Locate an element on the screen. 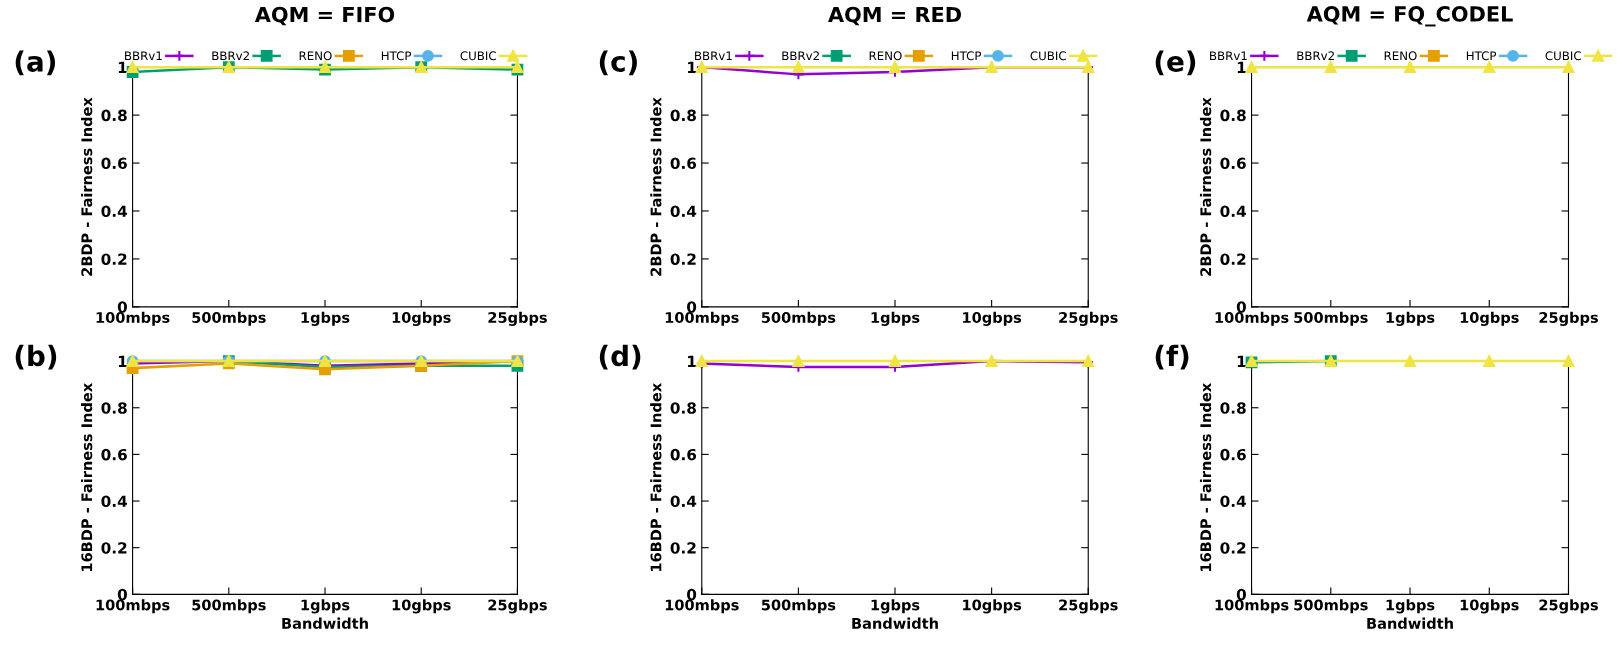 The width and height of the screenshot is (1617, 646). text: (a) is located at coordinates (35, 63).